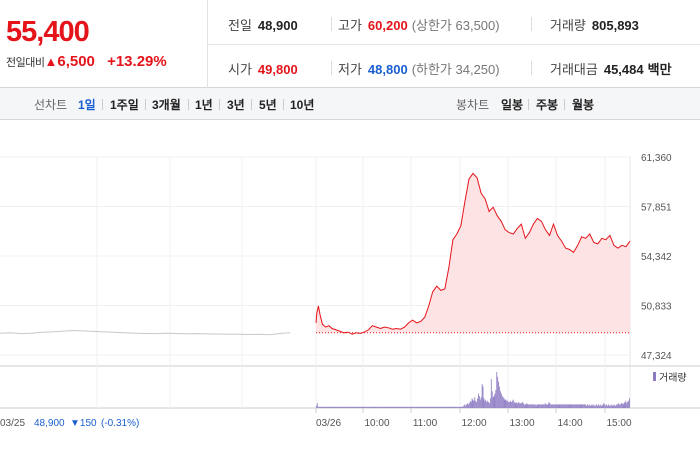 Image resolution: width=700 pixels, height=450 pixels. I want to click on stat-value: 45,484, so click(623, 69).